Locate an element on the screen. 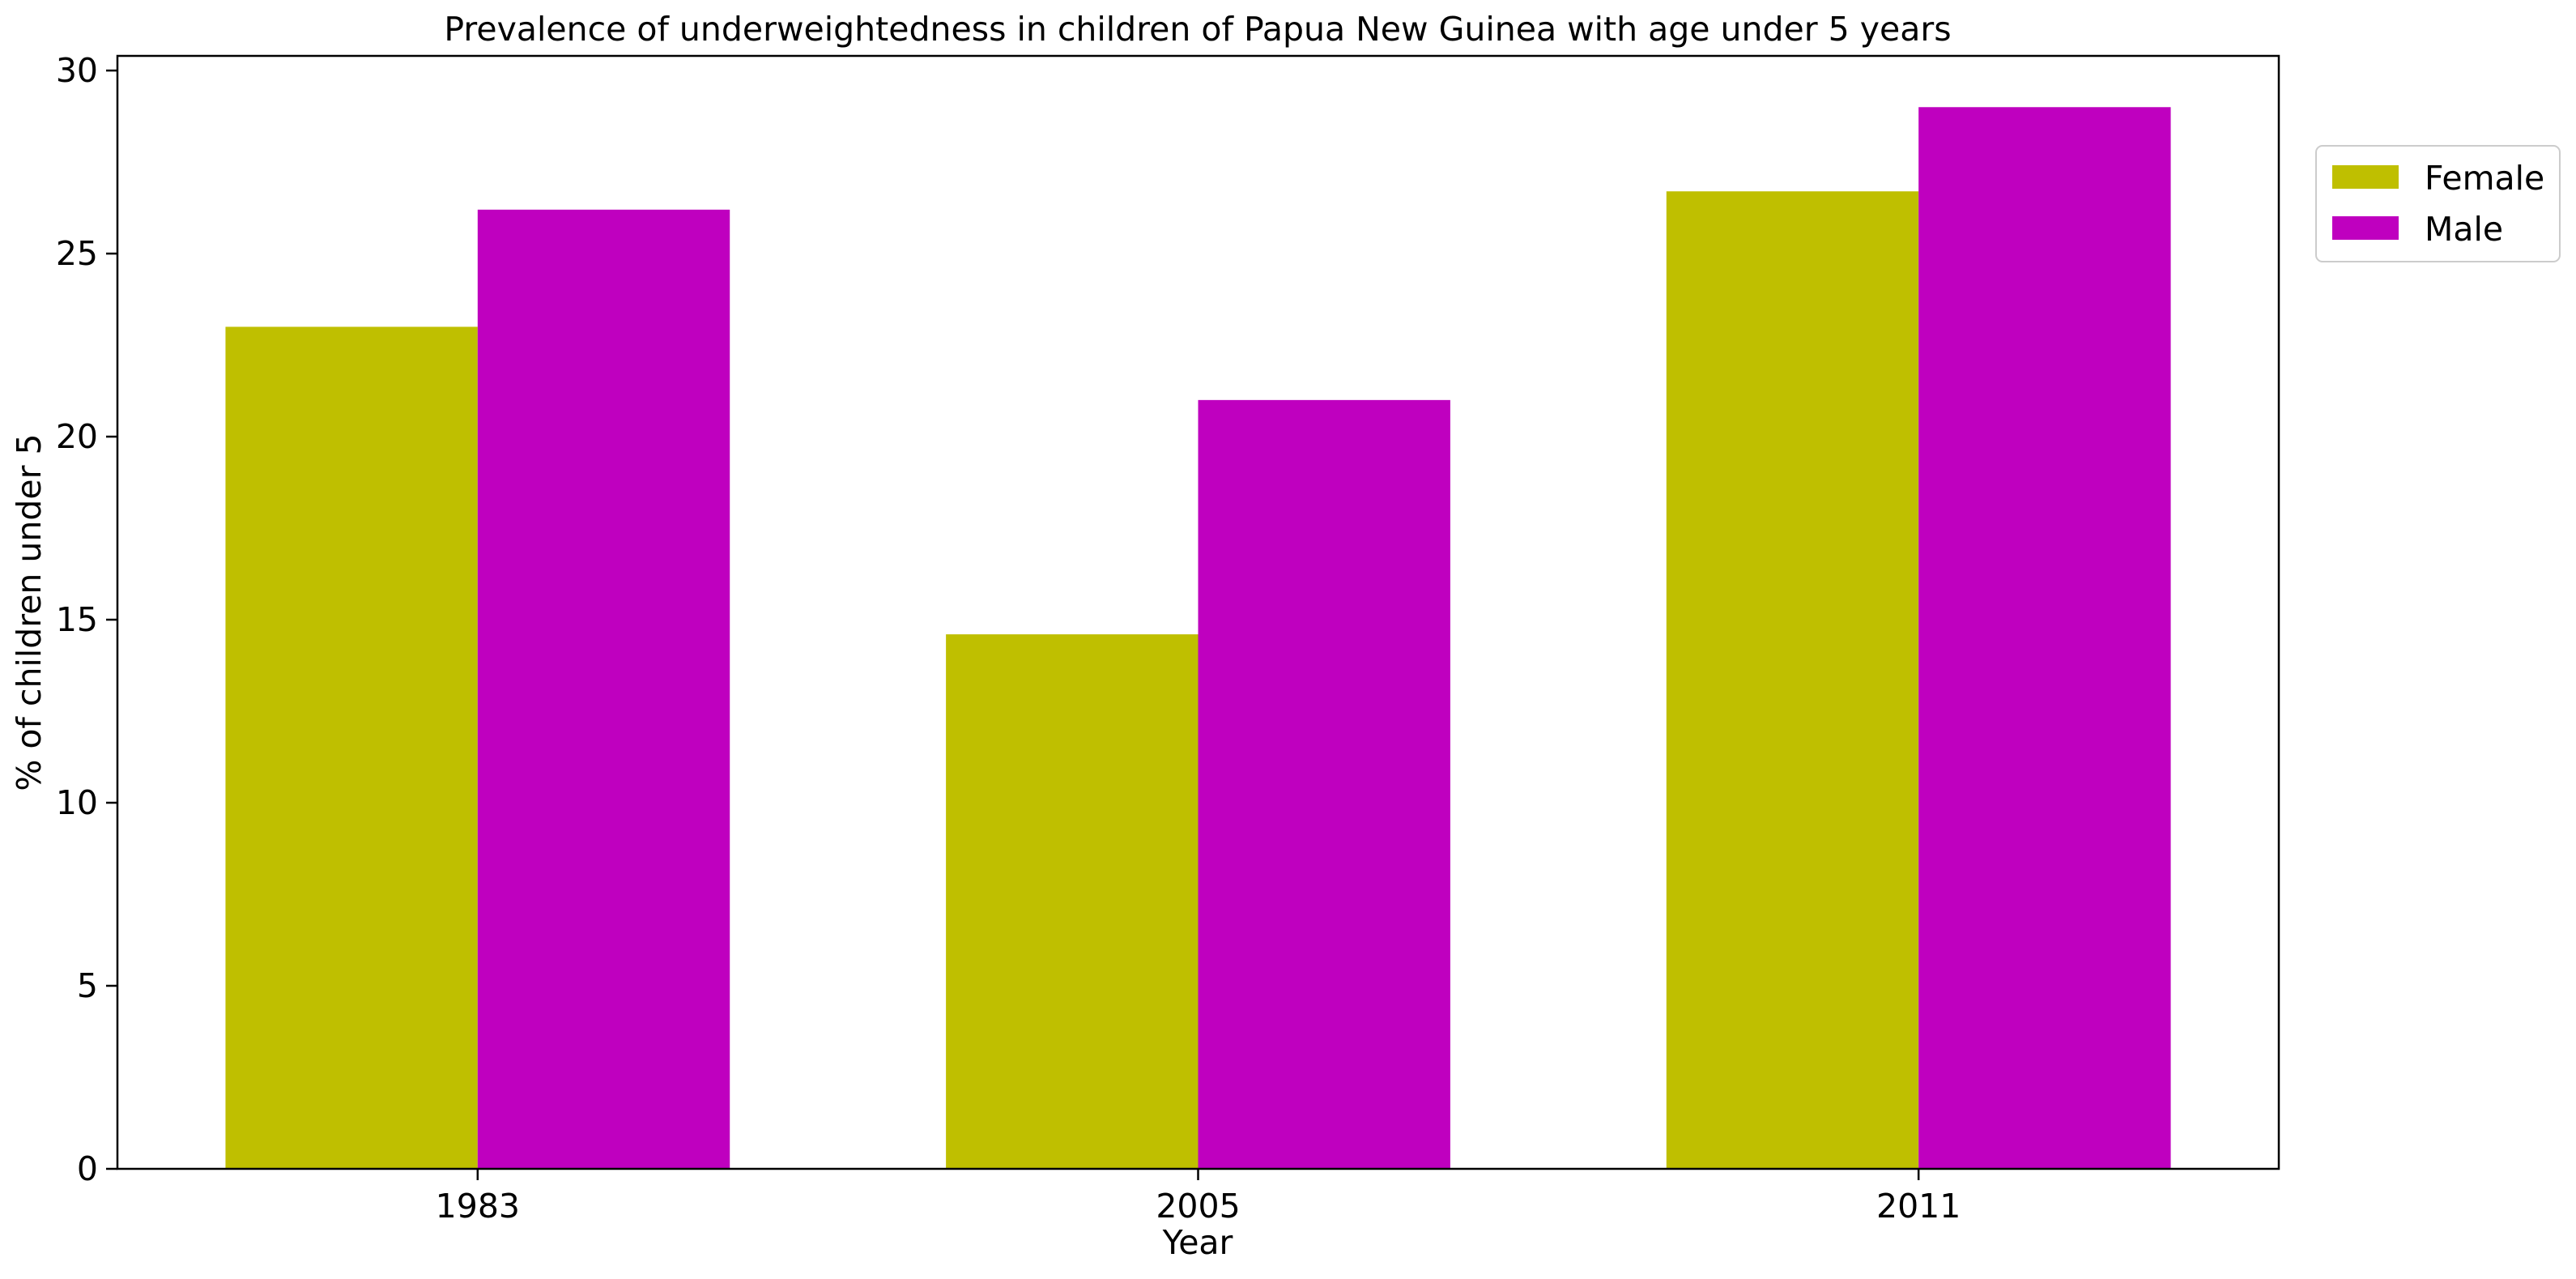 Image resolution: width=2576 pixels, height=1279 pixels. bar-female-2005 is located at coordinates (1072, 901).